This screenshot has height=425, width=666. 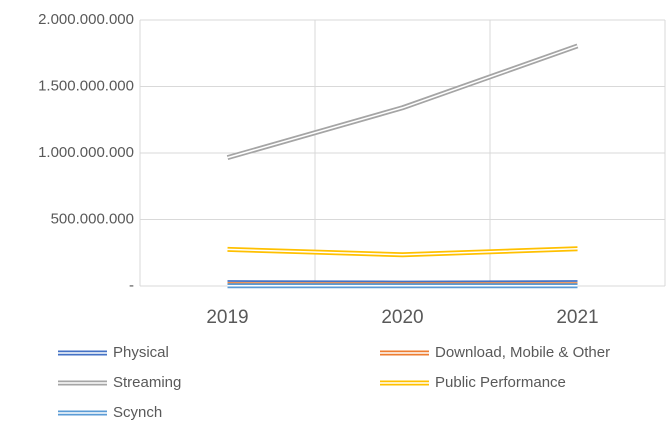 What do you see at coordinates (500, 382) in the screenshot?
I see `legend-label: Public Performance` at bounding box center [500, 382].